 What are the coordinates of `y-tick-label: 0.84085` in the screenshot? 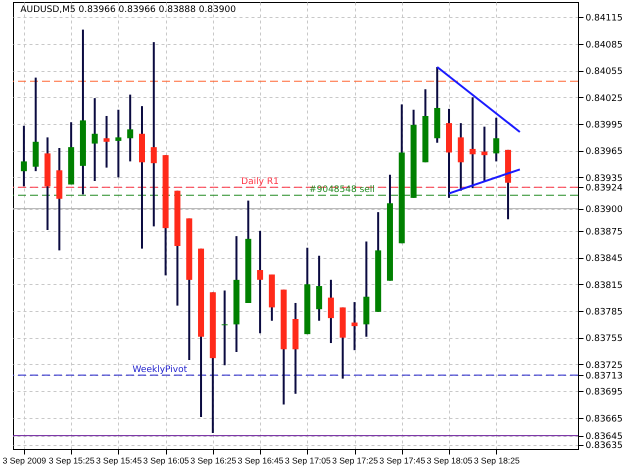 It's located at (604, 45).